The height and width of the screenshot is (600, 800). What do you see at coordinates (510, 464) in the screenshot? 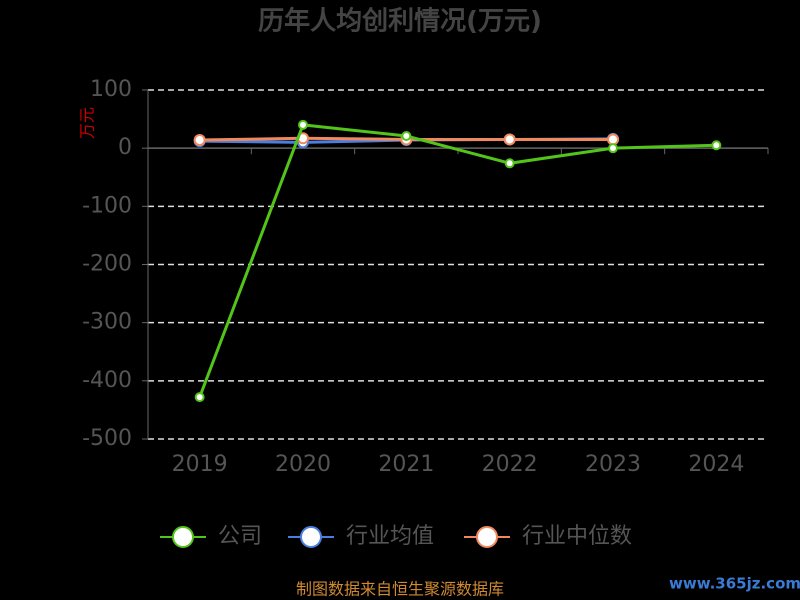
I see `x-tick-label: 2022` at bounding box center [510, 464].